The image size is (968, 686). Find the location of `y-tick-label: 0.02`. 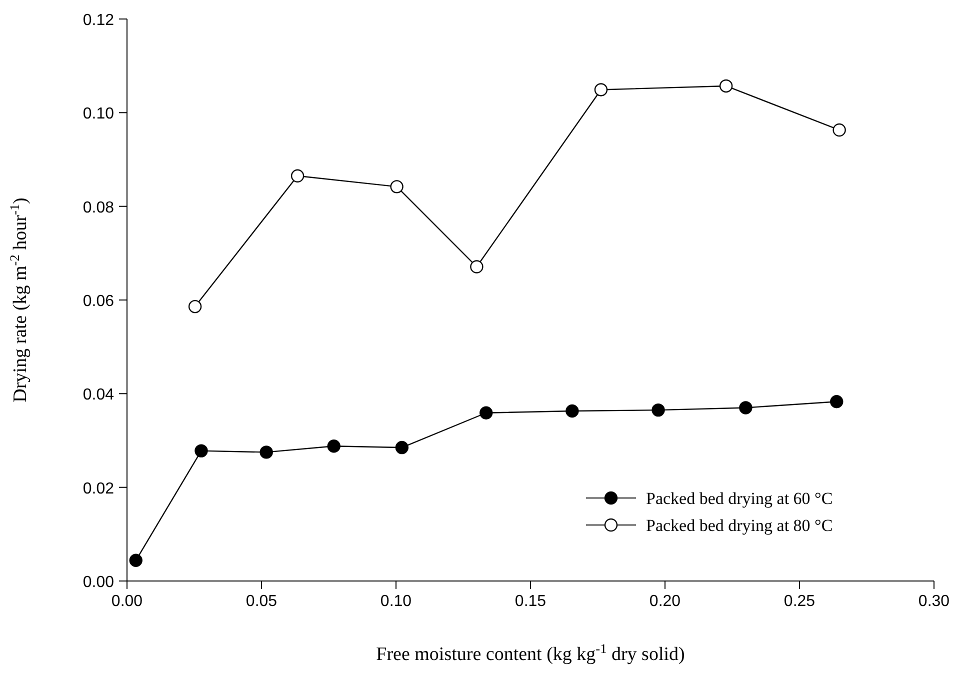

y-tick-label: 0.02 is located at coordinates (98, 489).